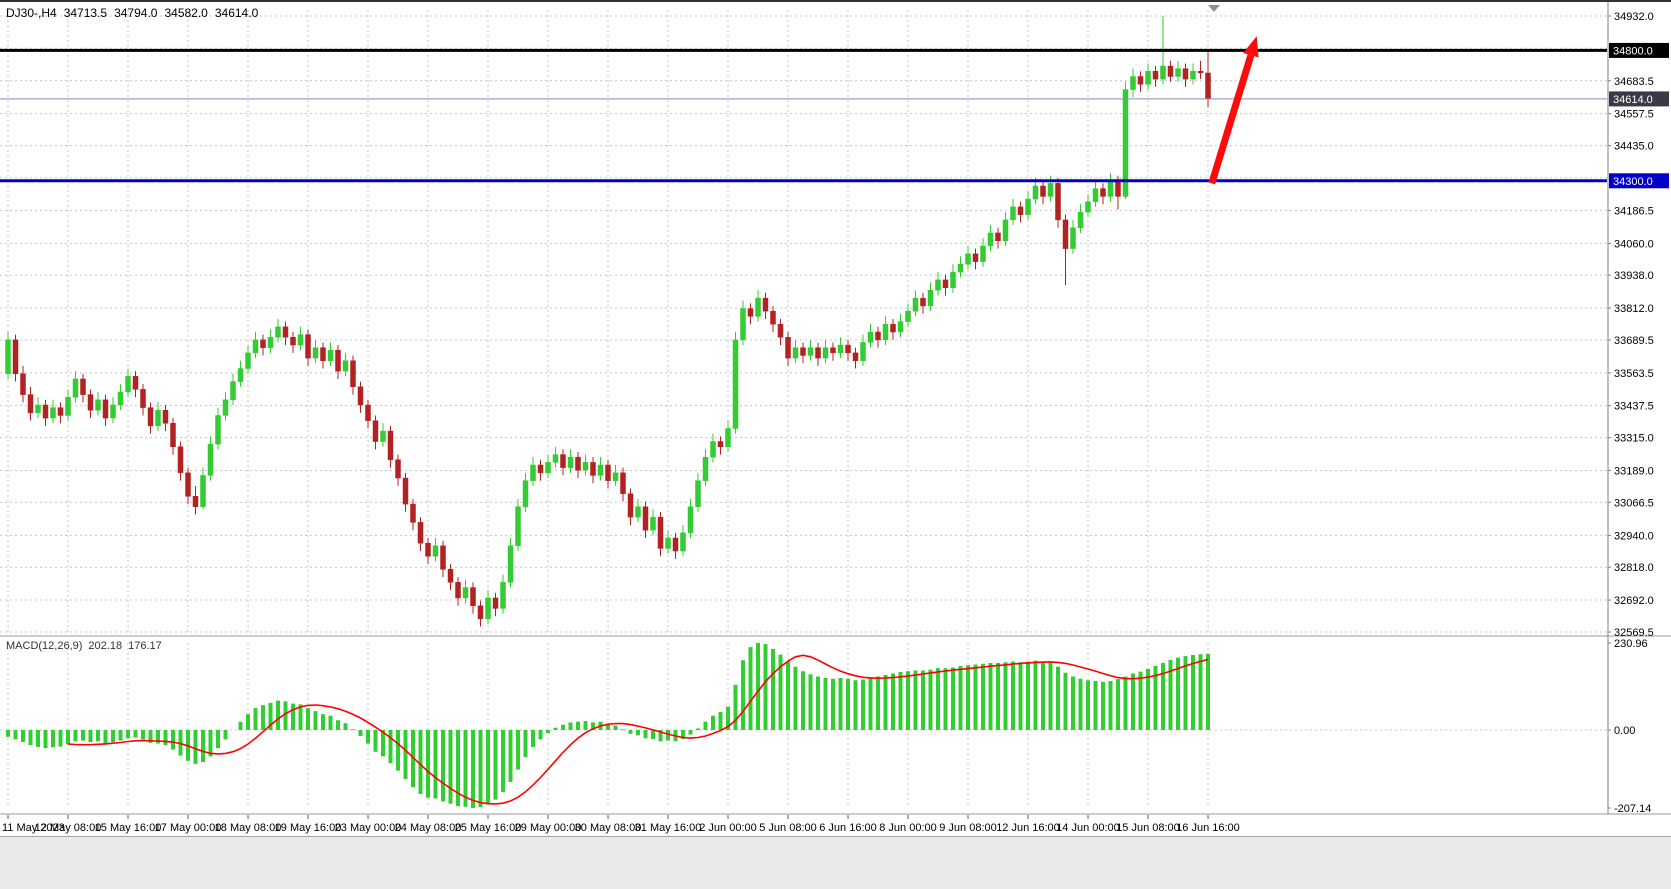 This screenshot has width=1671, height=889. Describe the element at coordinates (368, 828) in the screenshot. I see `svg-text: 23 May 00:00` at that location.